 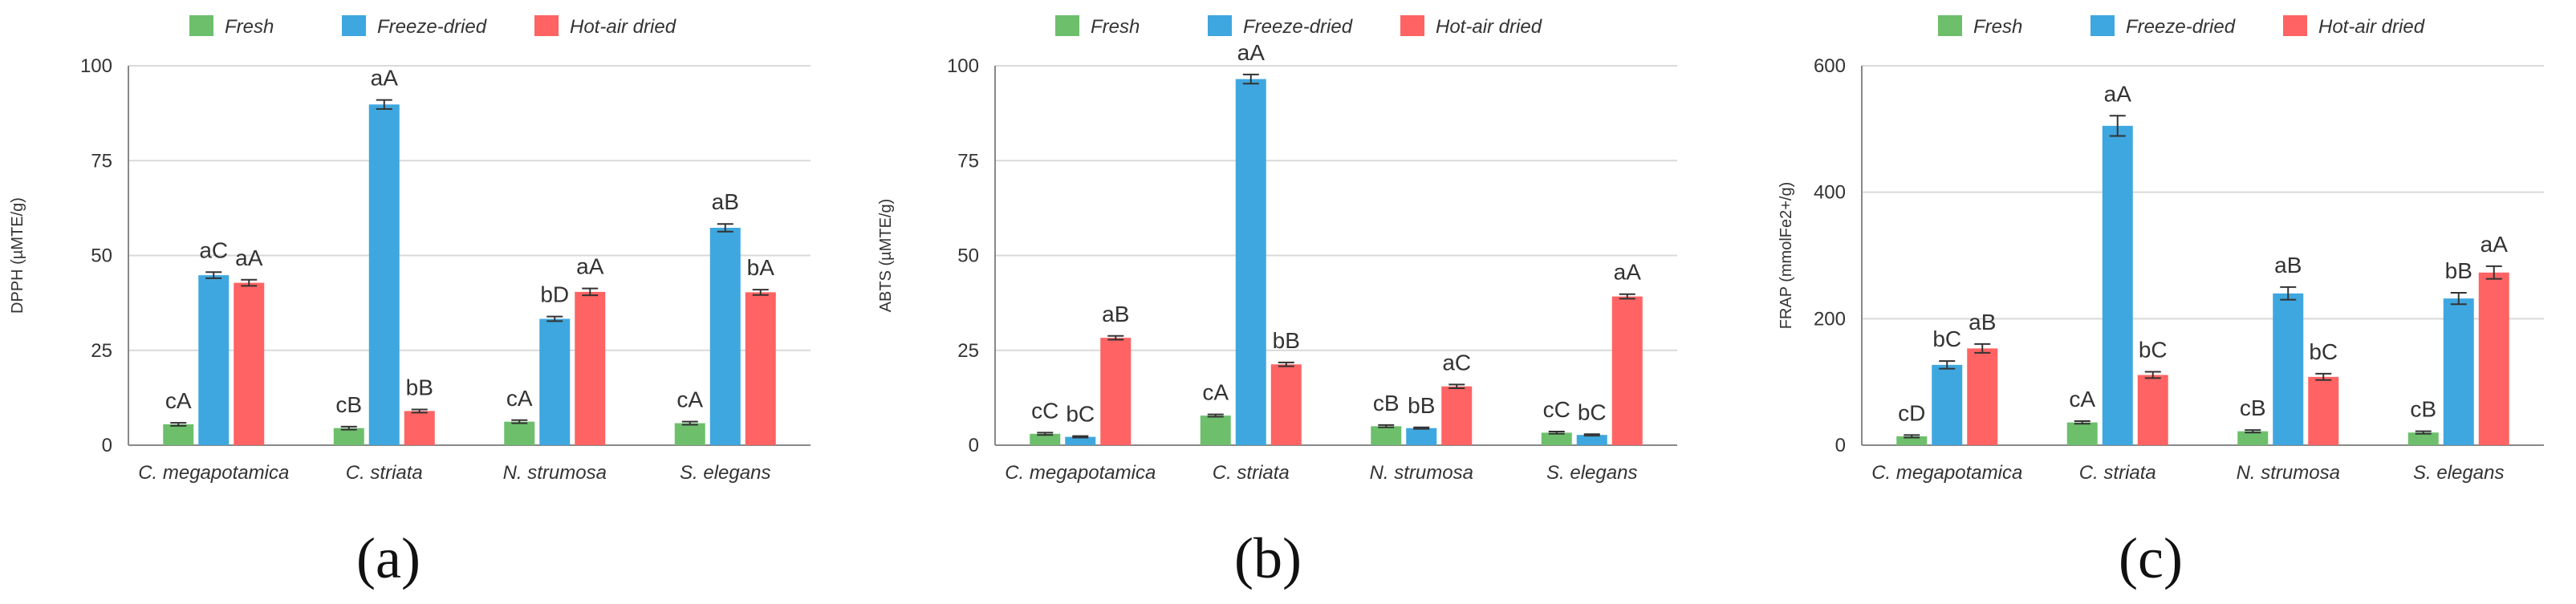 I want to click on y-tick-label: 100, so click(x=96, y=66).